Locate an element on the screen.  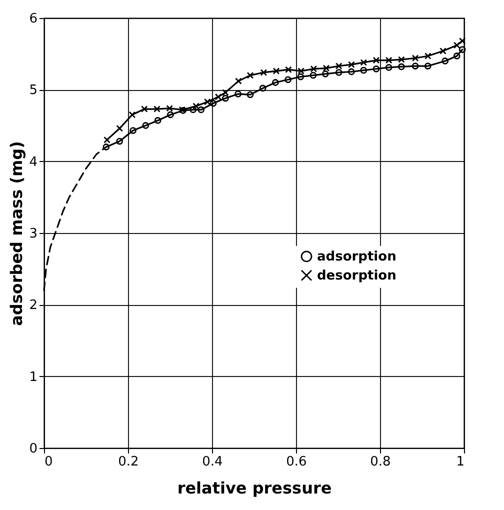
y-axis-title: adsorbed mass (mg) is located at coordinates (16, 233).